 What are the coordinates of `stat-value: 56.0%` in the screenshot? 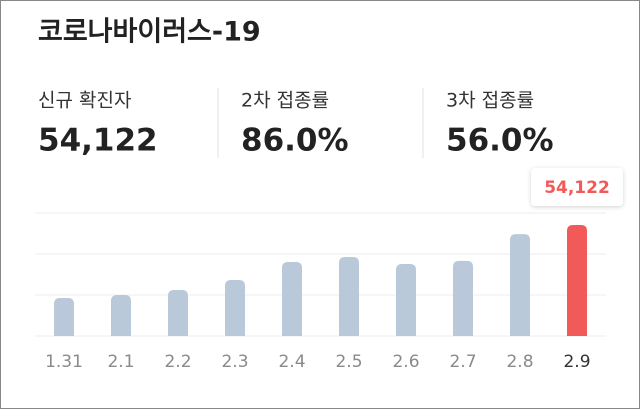 It's located at (500, 141).